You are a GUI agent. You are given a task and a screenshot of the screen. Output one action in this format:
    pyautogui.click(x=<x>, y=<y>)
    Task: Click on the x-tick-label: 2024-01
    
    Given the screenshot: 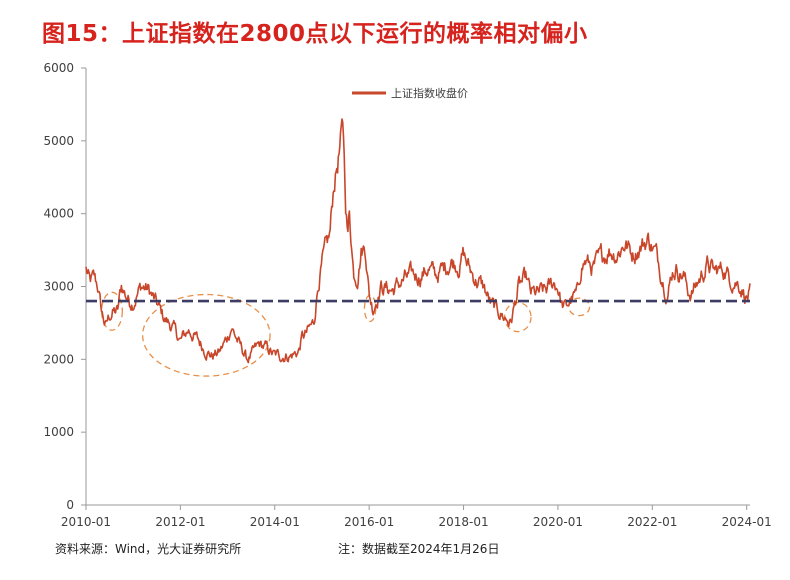 What is the action you would take?
    pyautogui.click(x=747, y=522)
    